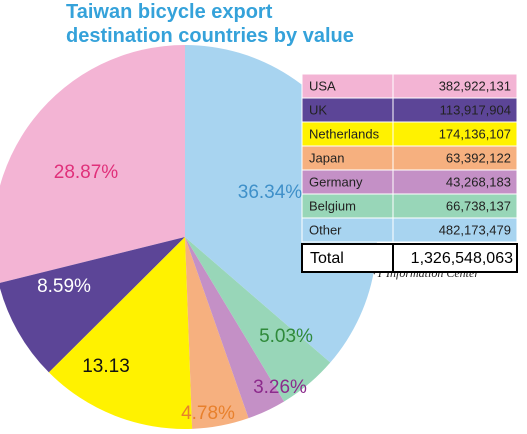 Image resolution: width=527 pixels, height=434 pixels. I want to click on slice-label: 36.34%, so click(270, 192).